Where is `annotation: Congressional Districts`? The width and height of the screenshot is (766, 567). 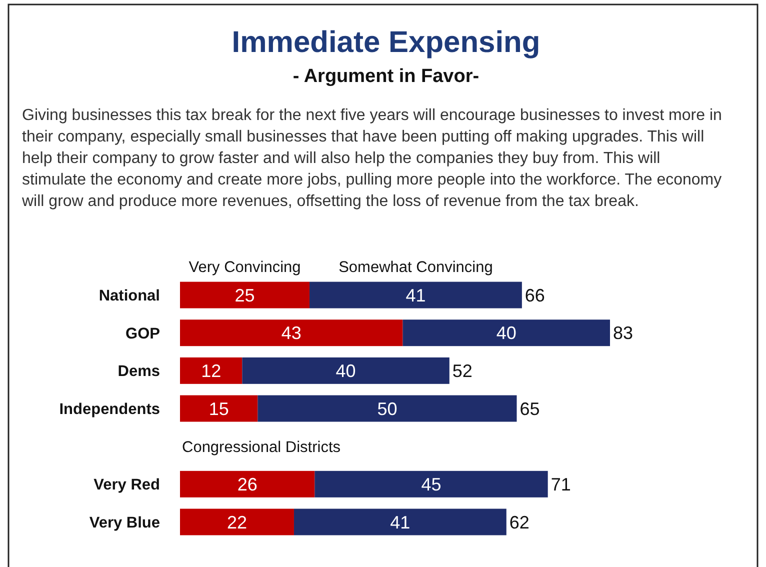
annotation: Congressional Districts is located at coordinates (261, 447).